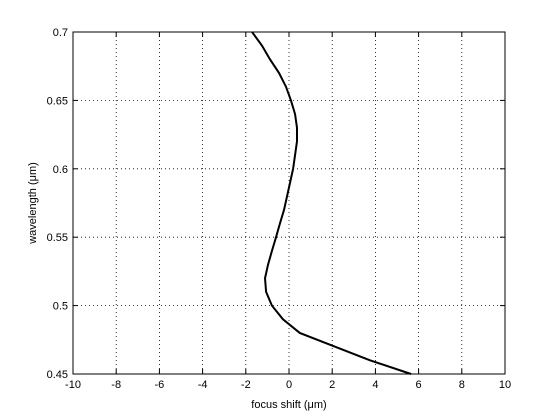 The image size is (560, 420). What do you see at coordinates (60, 170) in the screenshot?
I see `y-tick-label: 0.6` at bounding box center [60, 170].